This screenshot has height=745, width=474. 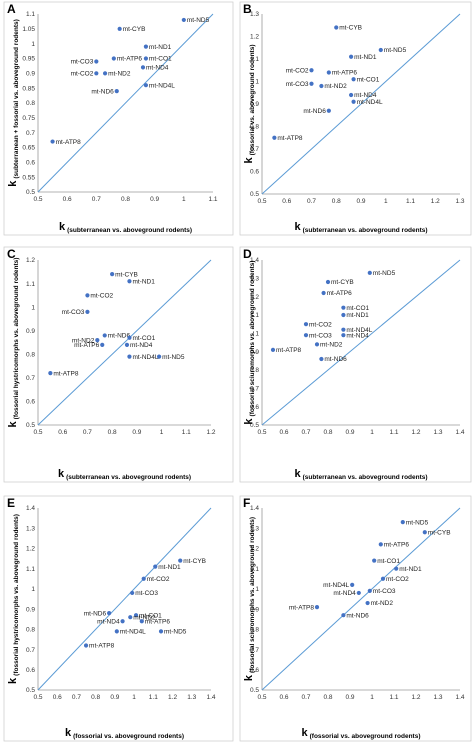 I want to click on panel-c-y-tick-label: 0.9, so click(x=30, y=331).